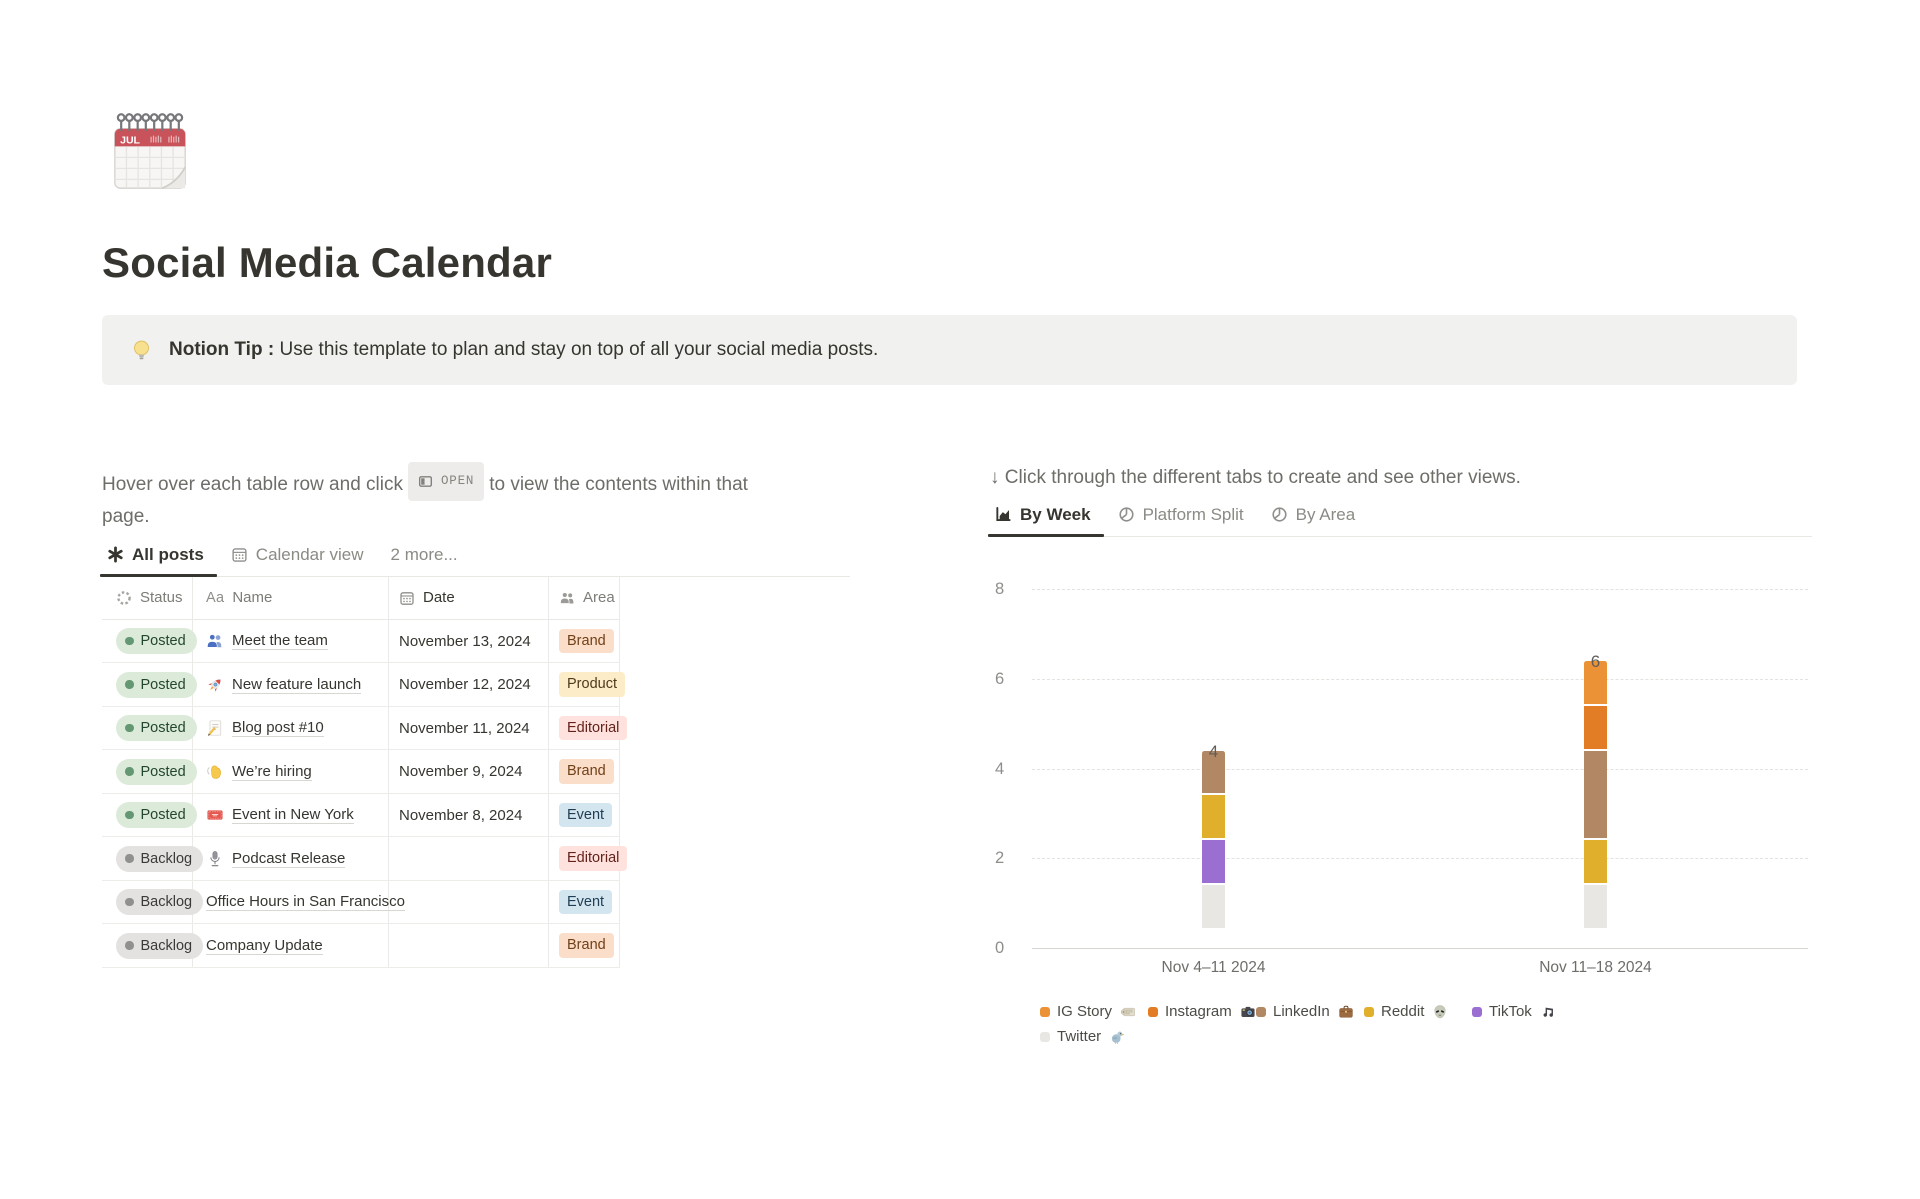  What do you see at coordinates (593, 728) in the screenshot?
I see `area-tag: Editorial` at bounding box center [593, 728].